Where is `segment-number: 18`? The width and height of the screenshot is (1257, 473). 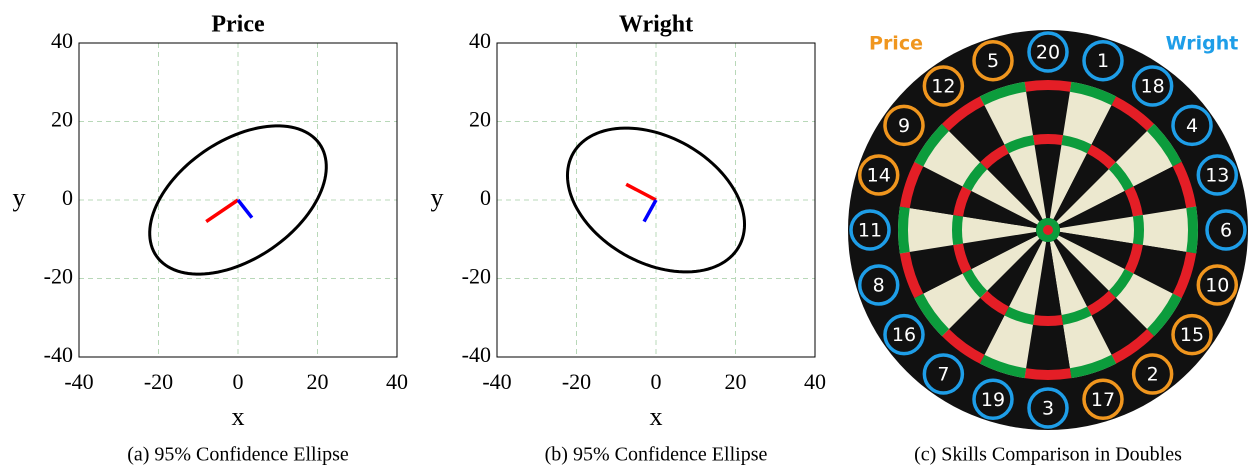 segment-number: 18 is located at coordinates (1153, 86).